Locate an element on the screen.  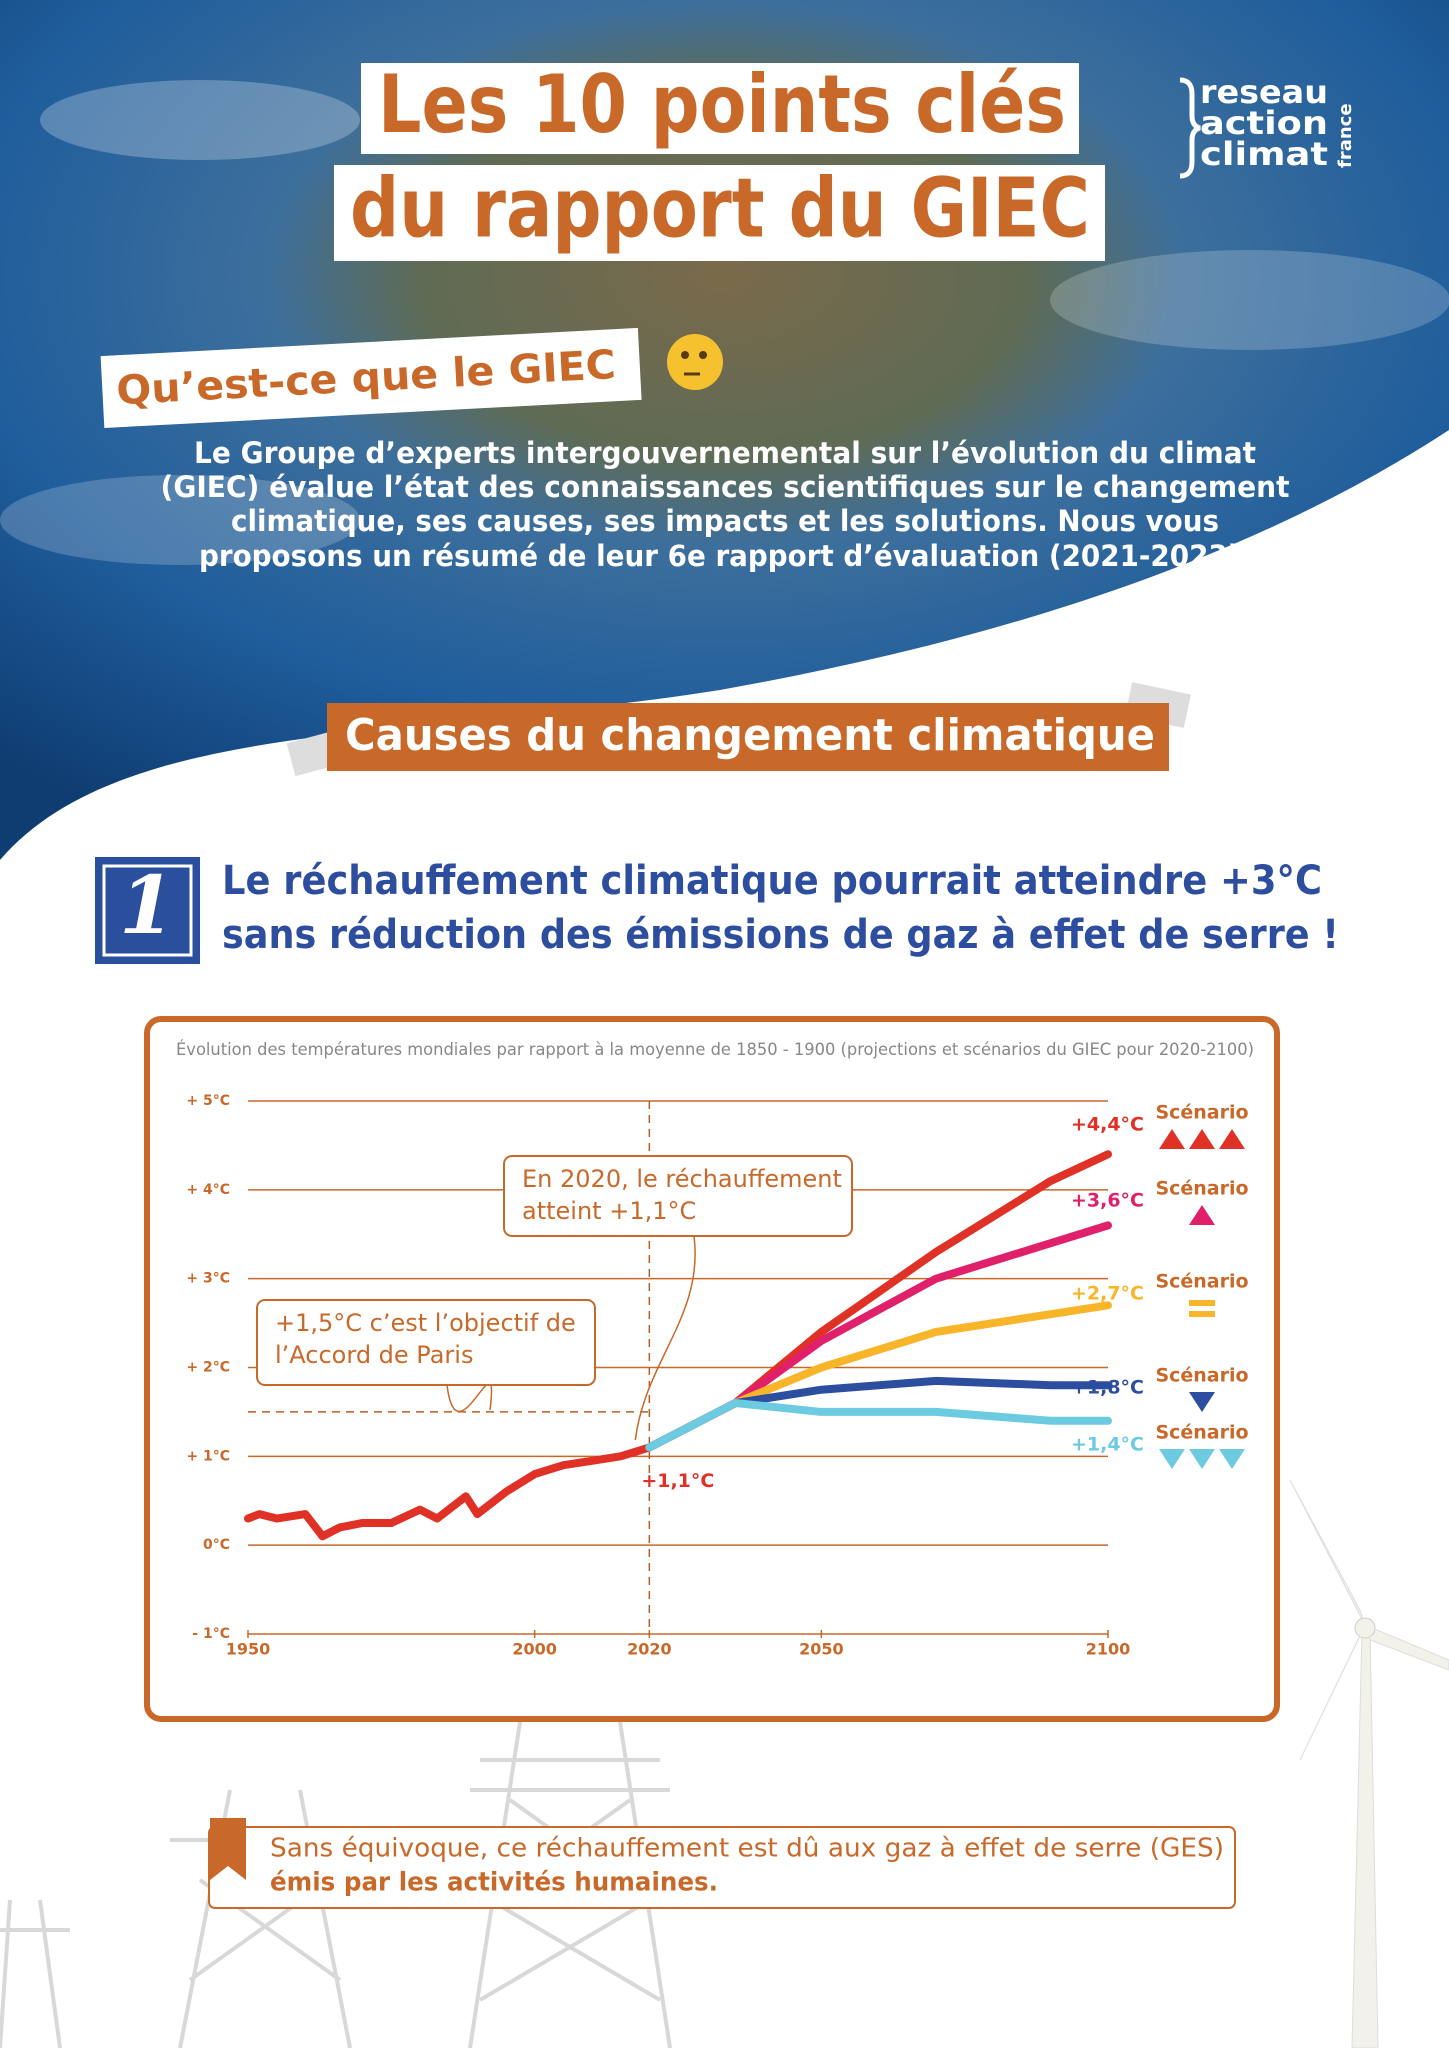
annotation-text: En 2020, le réchauffement is located at coordinates (682, 1179).